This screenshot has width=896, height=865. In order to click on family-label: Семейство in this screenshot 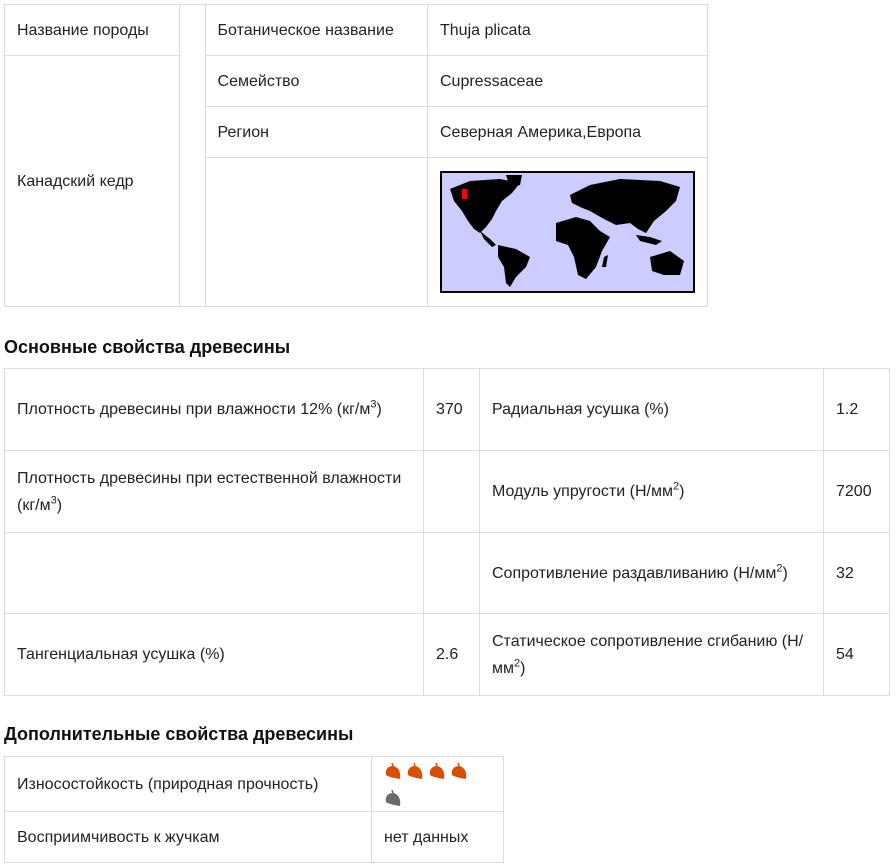, I will do `click(316, 81)`.